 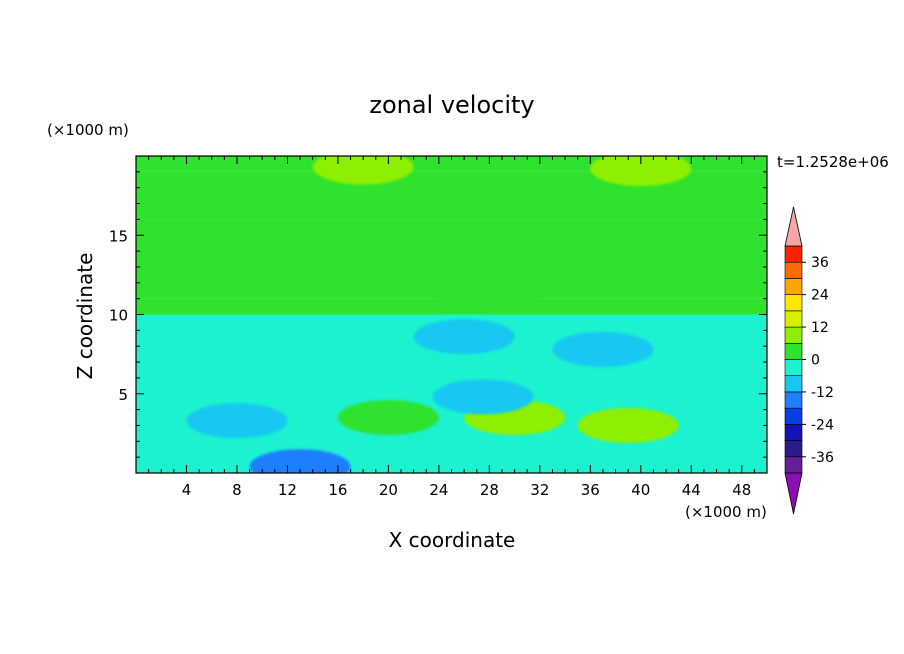 What do you see at coordinates (452, 540) in the screenshot?
I see `x-axis-label: X coordinate` at bounding box center [452, 540].